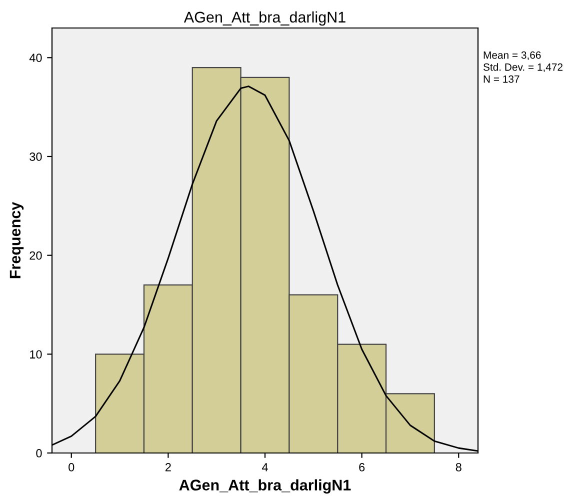  What do you see at coordinates (512, 55) in the screenshot?
I see `text: Mean = 3,66` at bounding box center [512, 55].